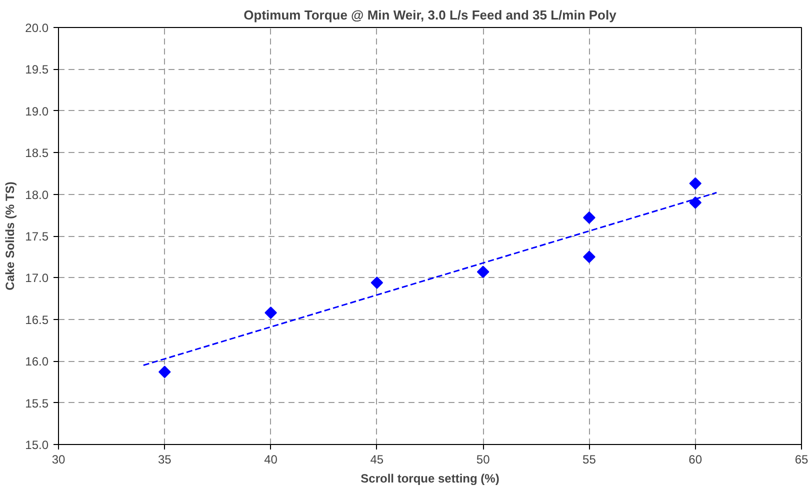 The height and width of the screenshot is (488, 811). What do you see at coordinates (59, 459) in the screenshot?
I see `x-tick-label: 30` at bounding box center [59, 459].